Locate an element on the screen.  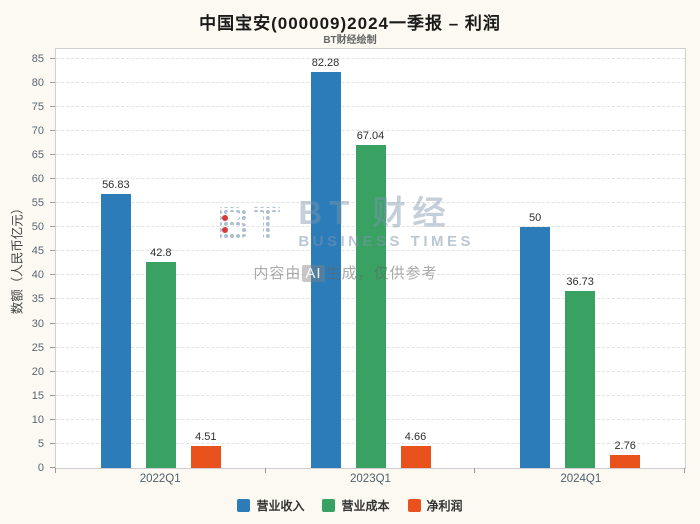
legend-item-revenue: 营业收入 is located at coordinates (270, 505).